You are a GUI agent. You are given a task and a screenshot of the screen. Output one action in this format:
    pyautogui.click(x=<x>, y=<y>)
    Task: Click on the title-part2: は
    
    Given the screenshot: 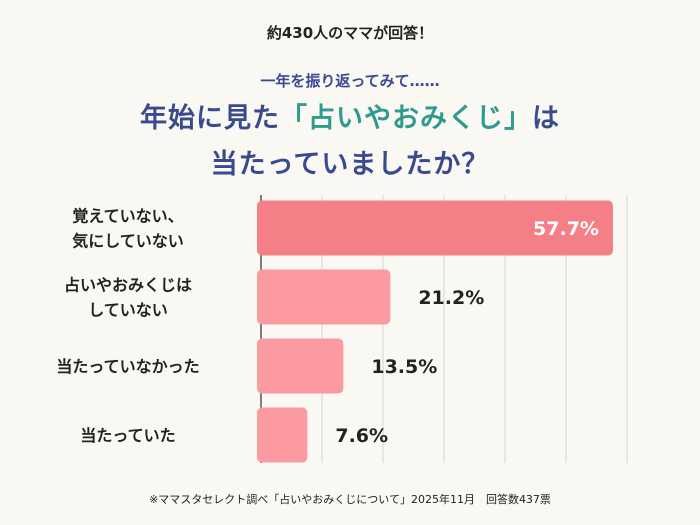 What is the action you would take?
    pyautogui.click(x=546, y=118)
    